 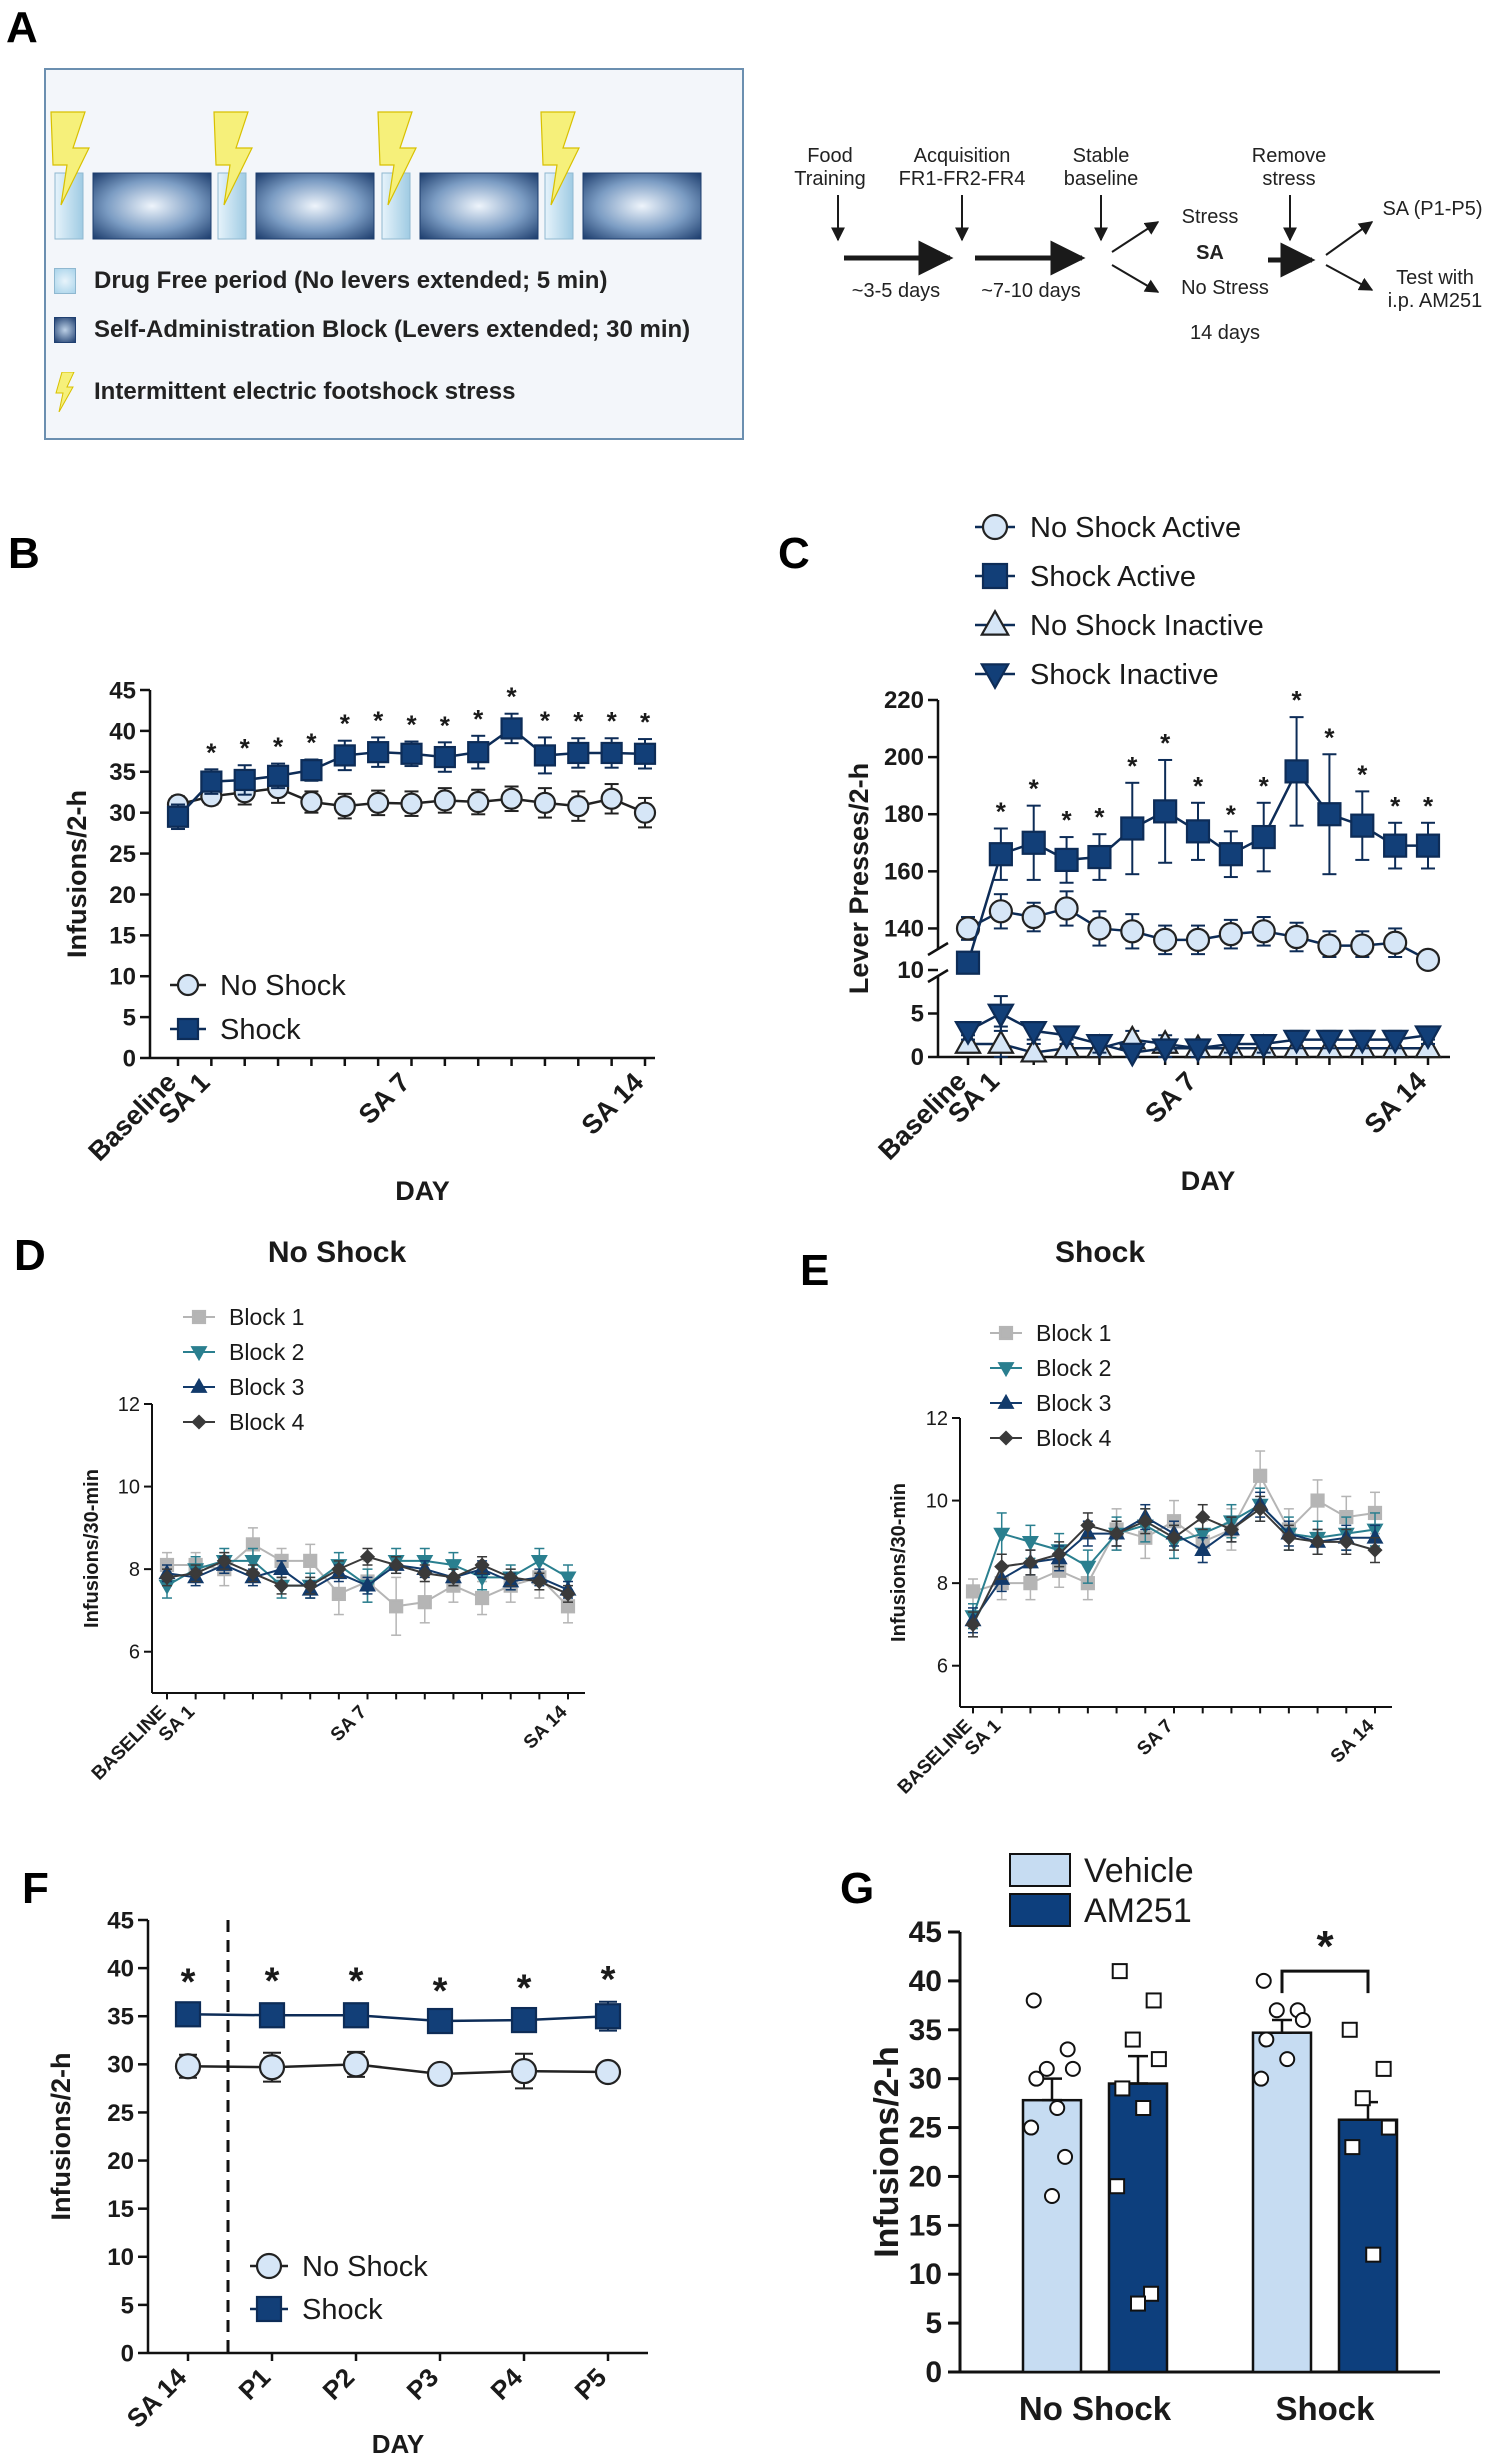 What do you see at coordinates (120, 2257) in the screenshot?
I see `y-tick-label: 10` at bounding box center [120, 2257].